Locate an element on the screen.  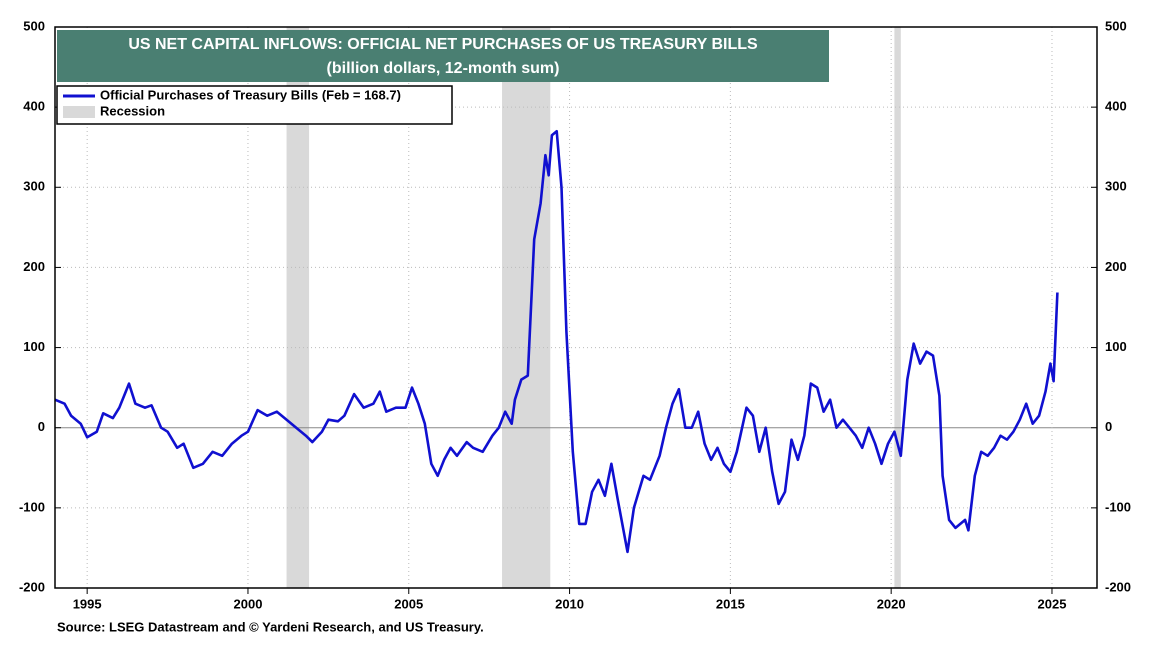
y2-tick-label: 400 is located at coordinates (1116, 106).